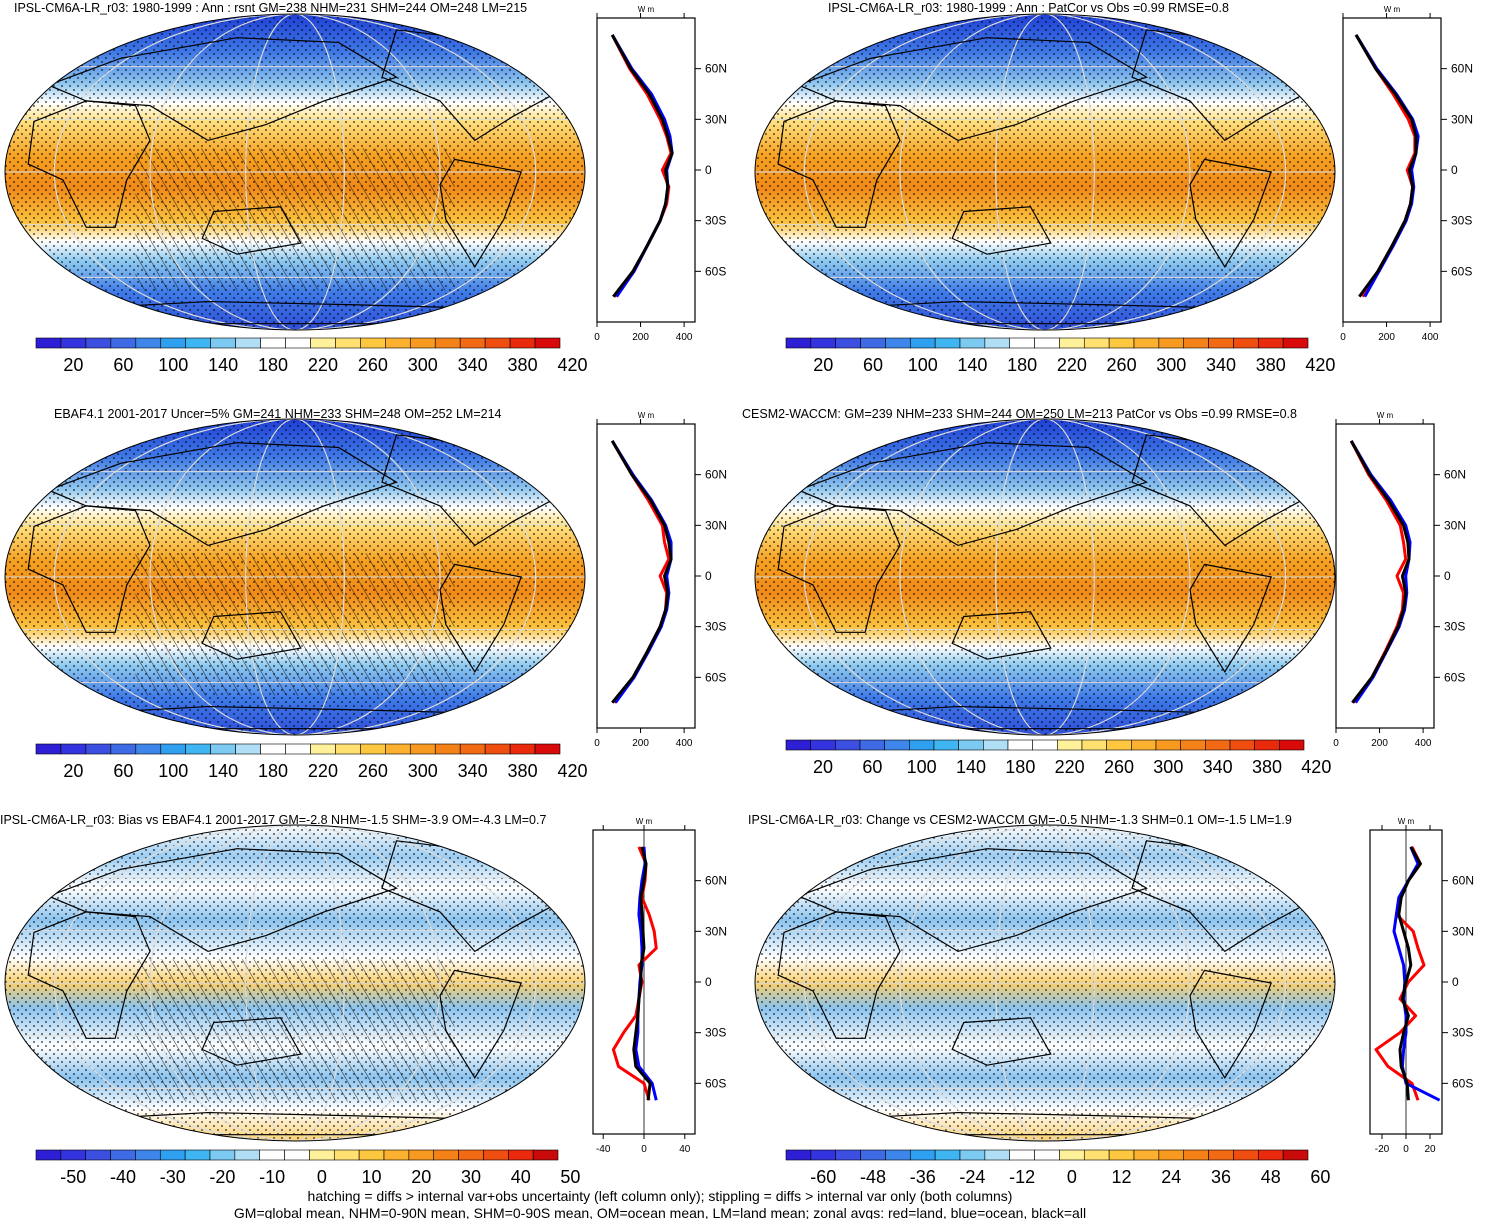 The width and height of the screenshot is (1485, 1219). I want to click on zonal-plot-2: 60N 30N 0 30S 60S 0 200 400 W m, so click(1406, 174).